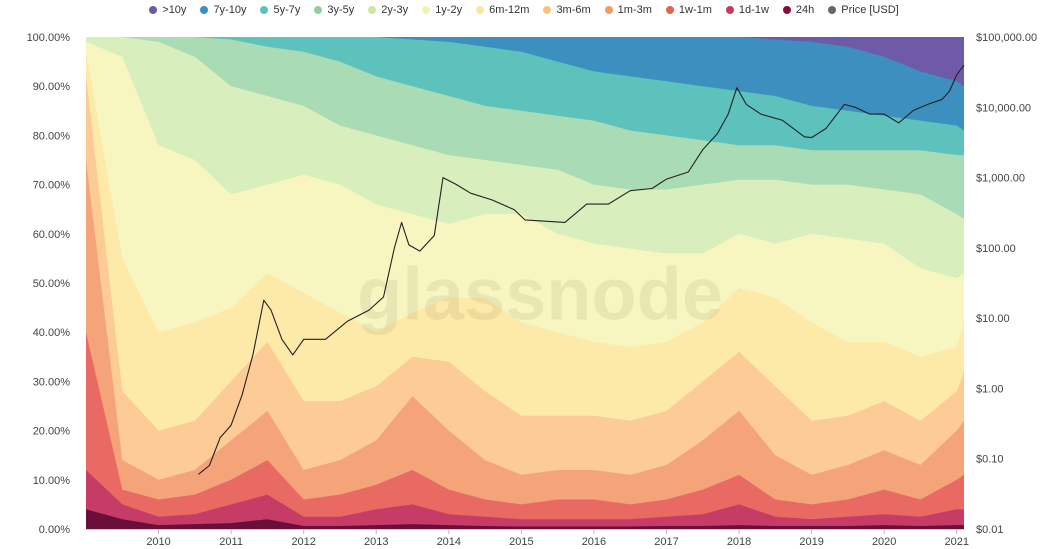  Describe the element at coordinates (52, 432) in the screenshot. I see `y-left-tick-label: 20.00%` at that location.